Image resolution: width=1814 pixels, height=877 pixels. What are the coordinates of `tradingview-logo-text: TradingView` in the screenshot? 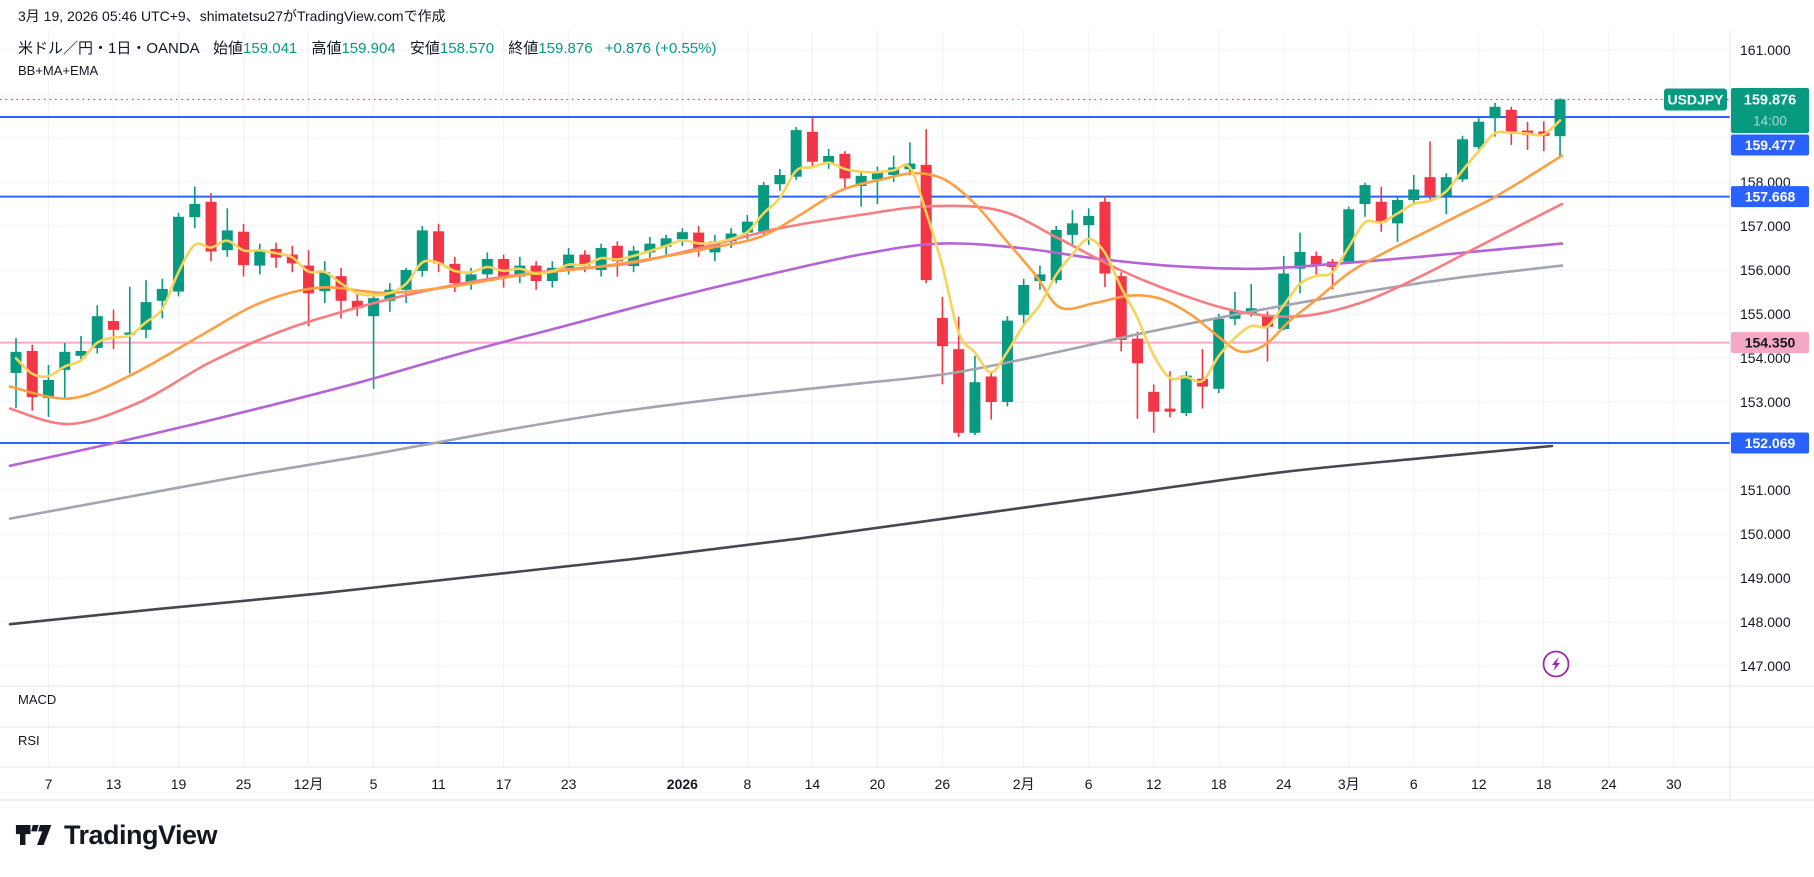 It's located at (141, 834).